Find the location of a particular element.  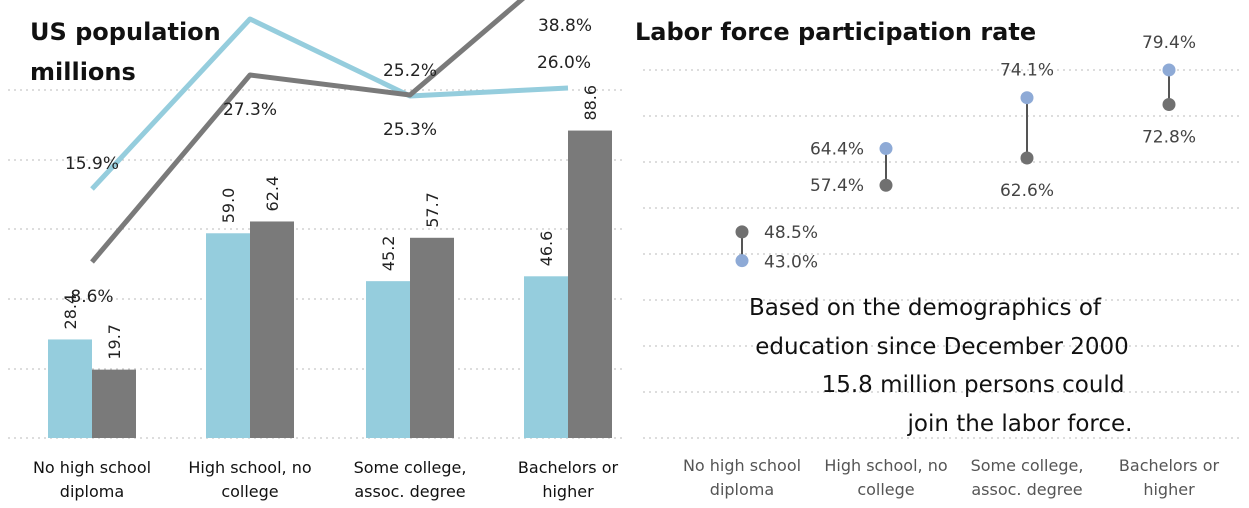

bar-value-label: 57.7 is located at coordinates (432, 210).